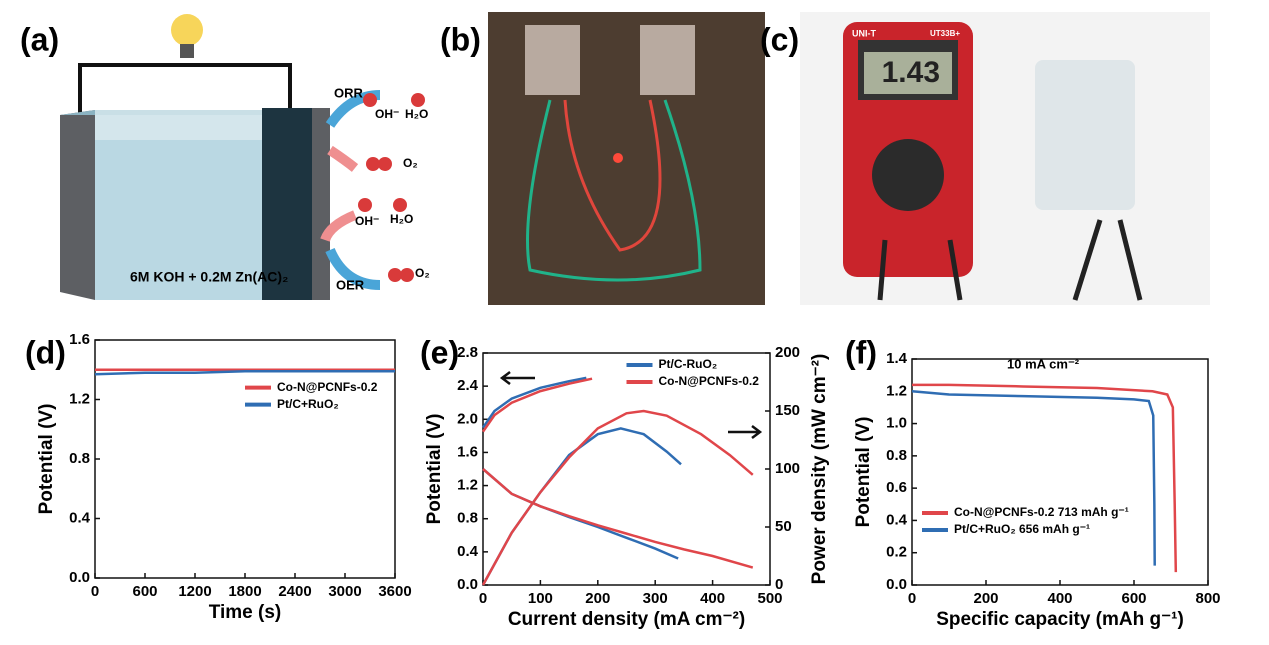 Image resolution: width=1269 pixels, height=645 pixels. What do you see at coordinates (945, 33) in the screenshot?
I see `model: UT33B+` at bounding box center [945, 33].